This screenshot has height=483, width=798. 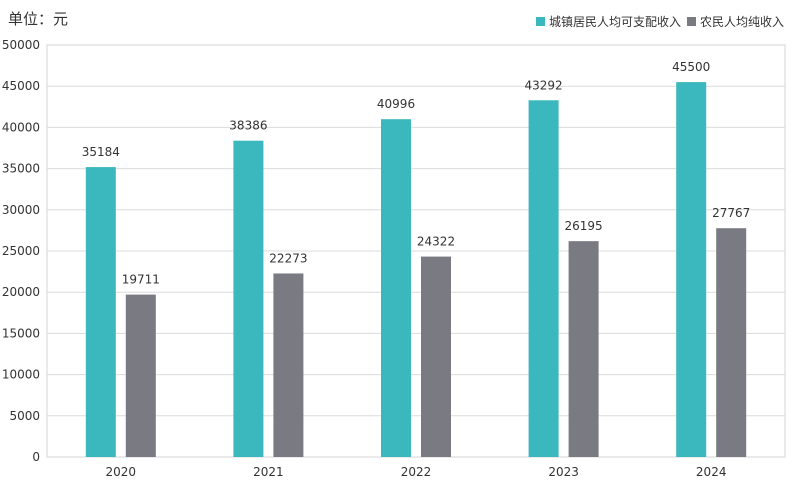 I want to click on legend-item-rural: 农民人均纯收入, so click(x=735, y=21).